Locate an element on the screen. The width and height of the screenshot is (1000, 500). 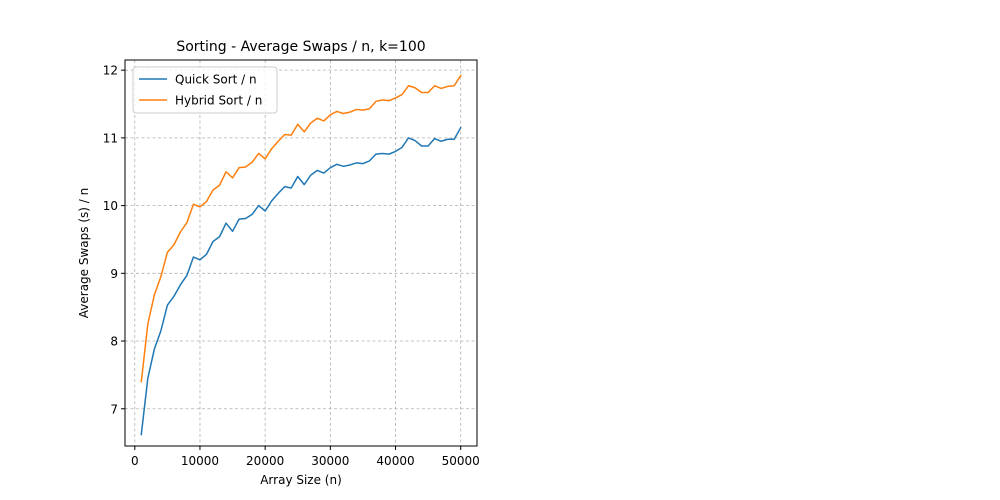
x-tick-label: 10000 is located at coordinates (200, 461).